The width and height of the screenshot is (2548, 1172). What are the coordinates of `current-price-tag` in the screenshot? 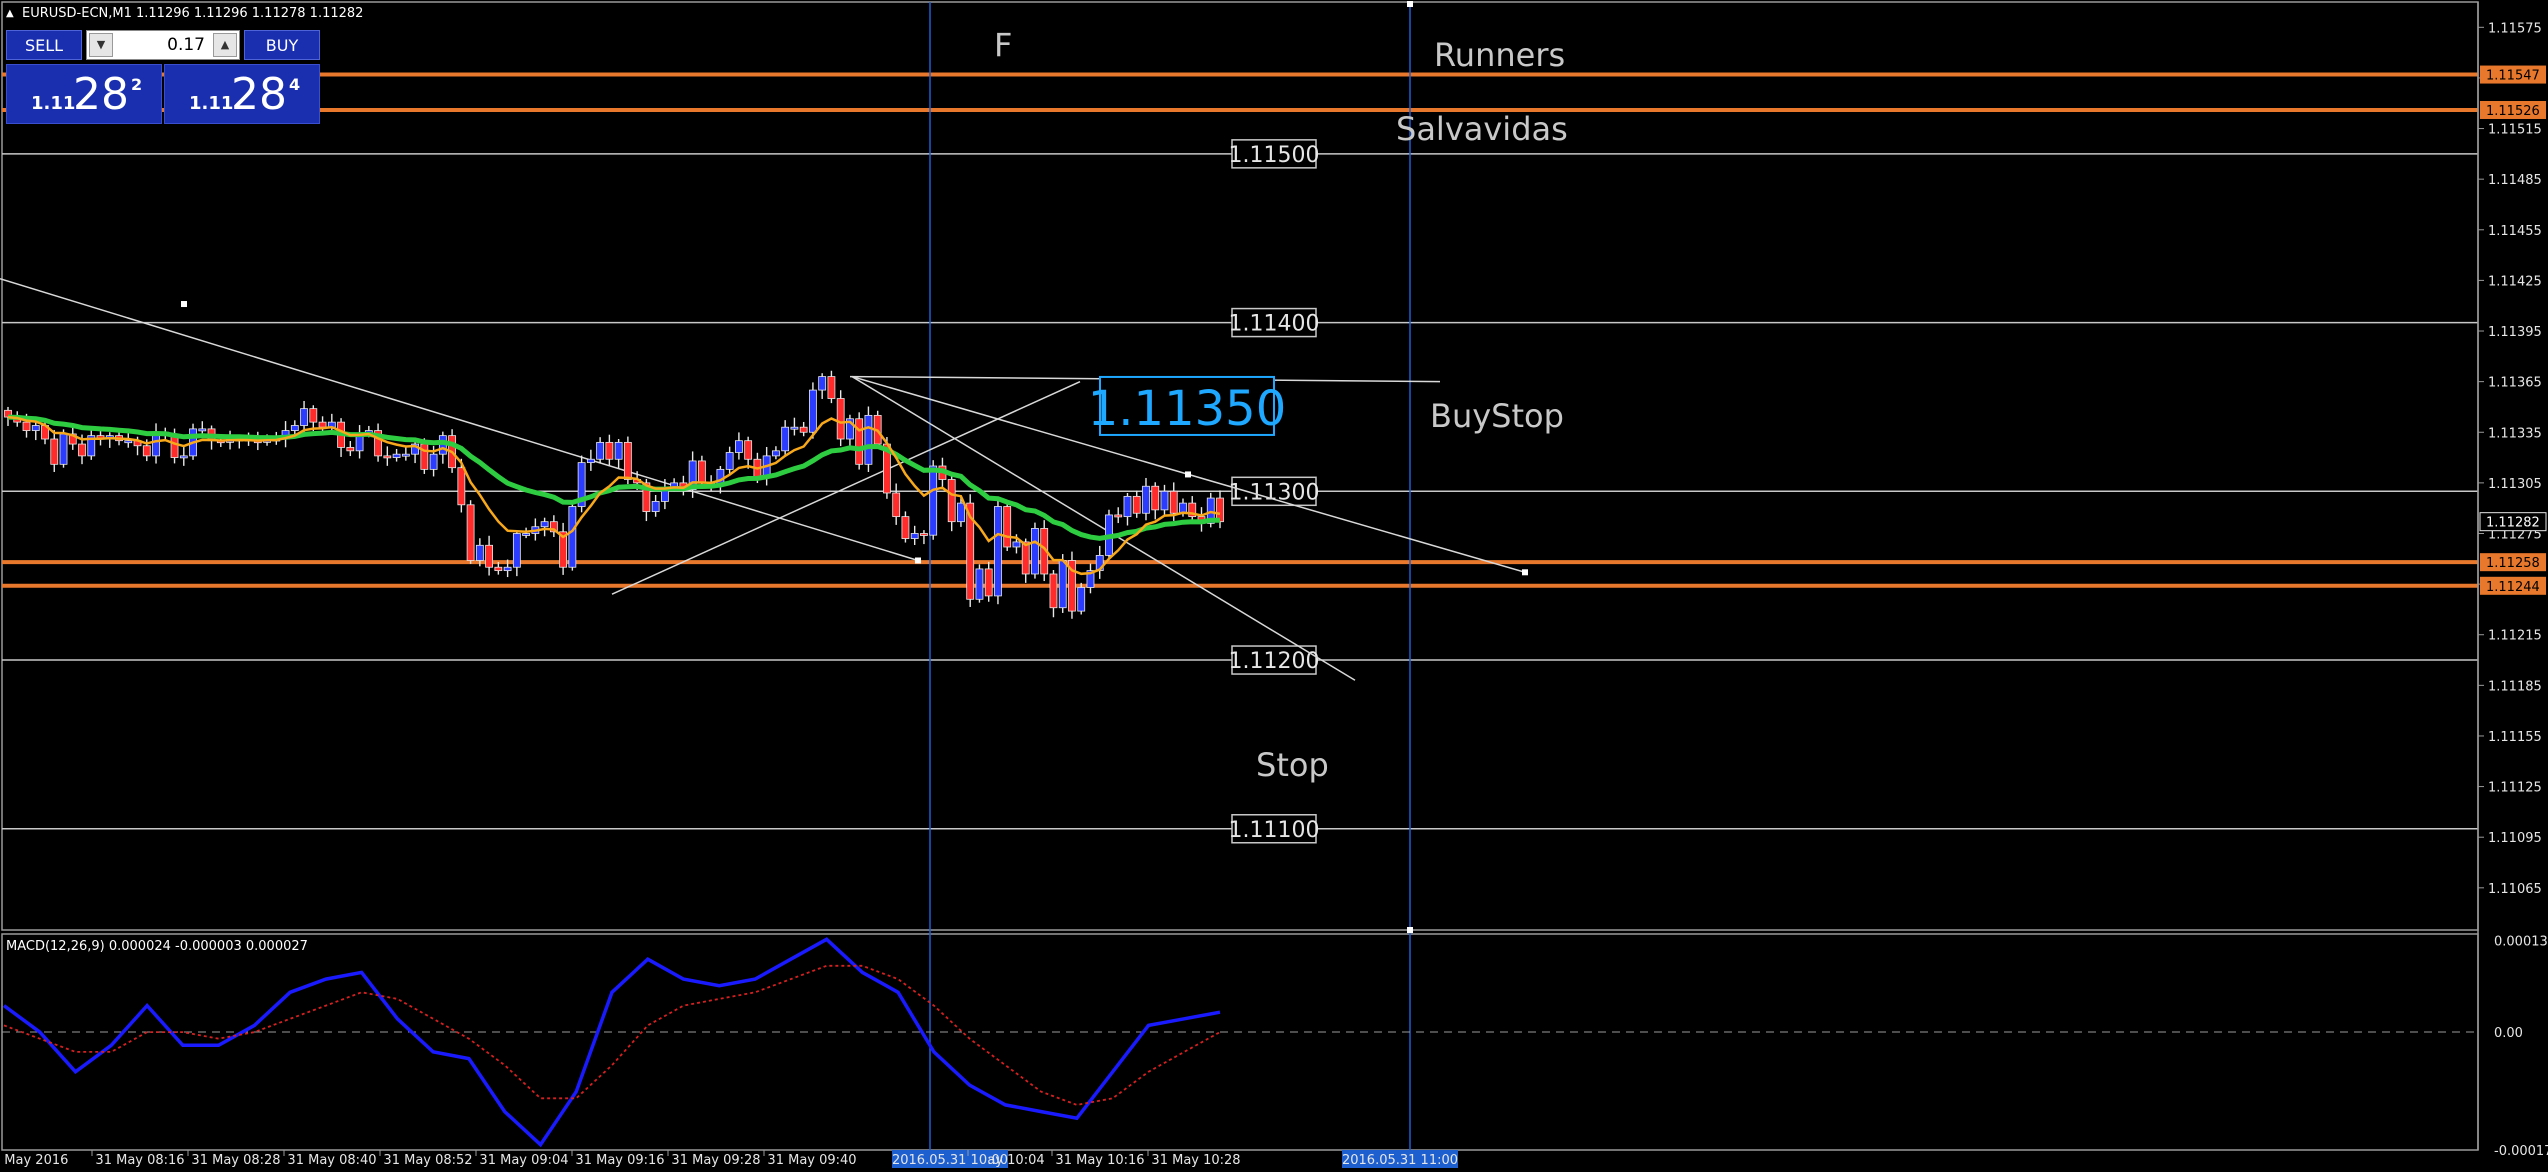 It's located at (2513, 522).